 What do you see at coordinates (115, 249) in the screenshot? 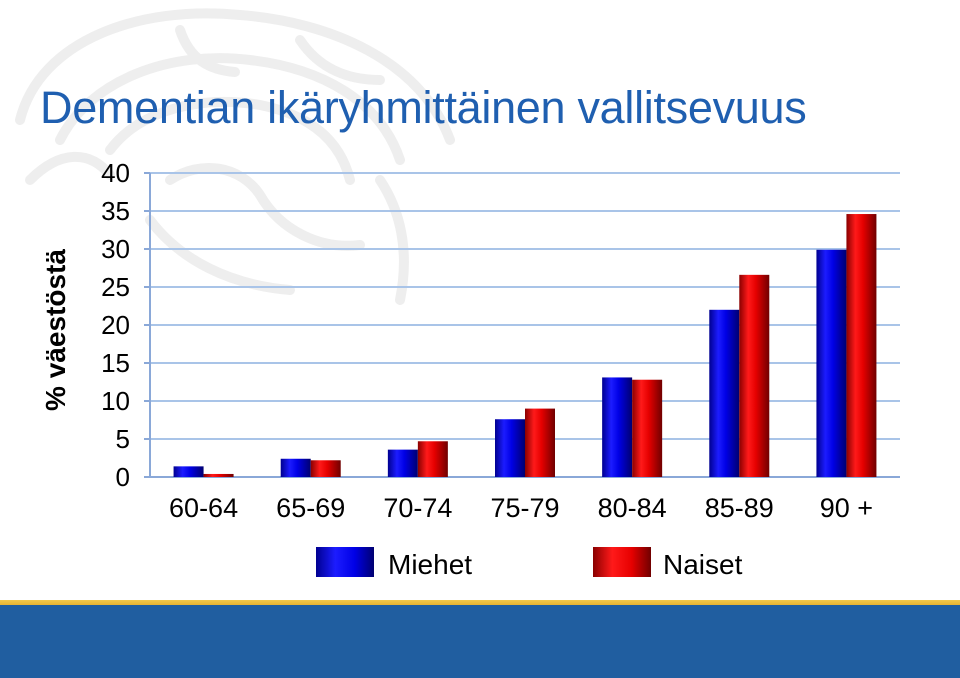
I see `y-tick-label: 30` at bounding box center [115, 249].